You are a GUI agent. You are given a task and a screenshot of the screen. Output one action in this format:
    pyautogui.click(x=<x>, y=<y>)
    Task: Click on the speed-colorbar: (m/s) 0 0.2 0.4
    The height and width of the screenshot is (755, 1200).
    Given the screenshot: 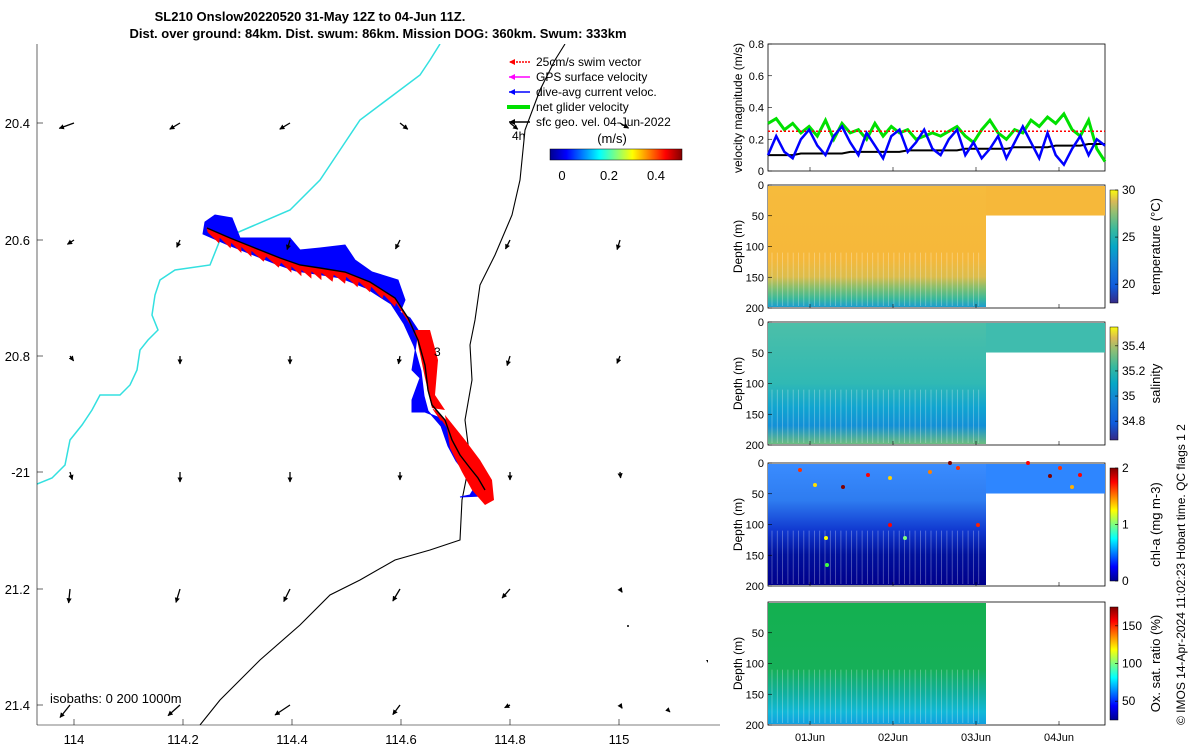 What is the action you would take?
    pyautogui.click(x=616, y=157)
    